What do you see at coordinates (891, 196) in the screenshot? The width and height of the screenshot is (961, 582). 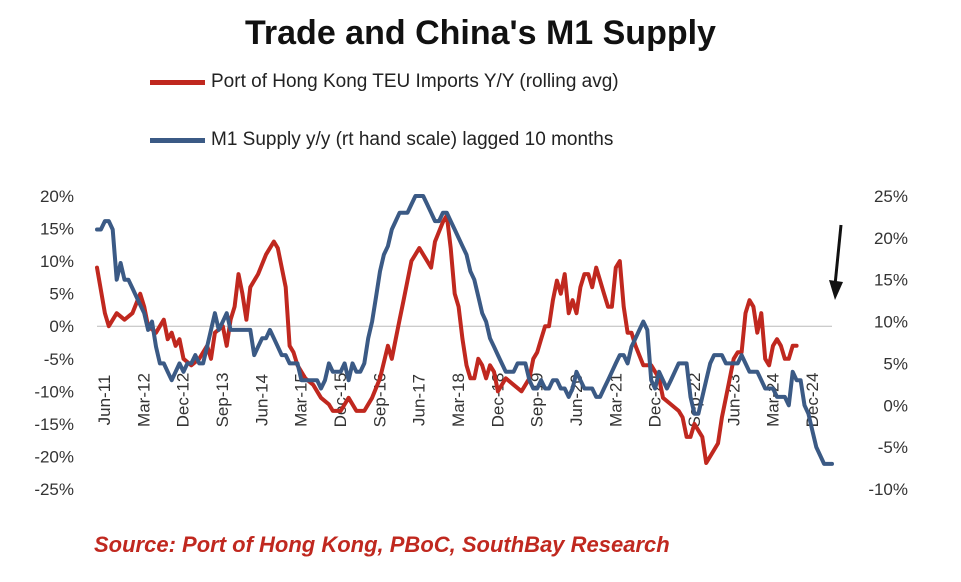 I see `right-axis-tick-label: 25%` at bounding box center [891, 196].